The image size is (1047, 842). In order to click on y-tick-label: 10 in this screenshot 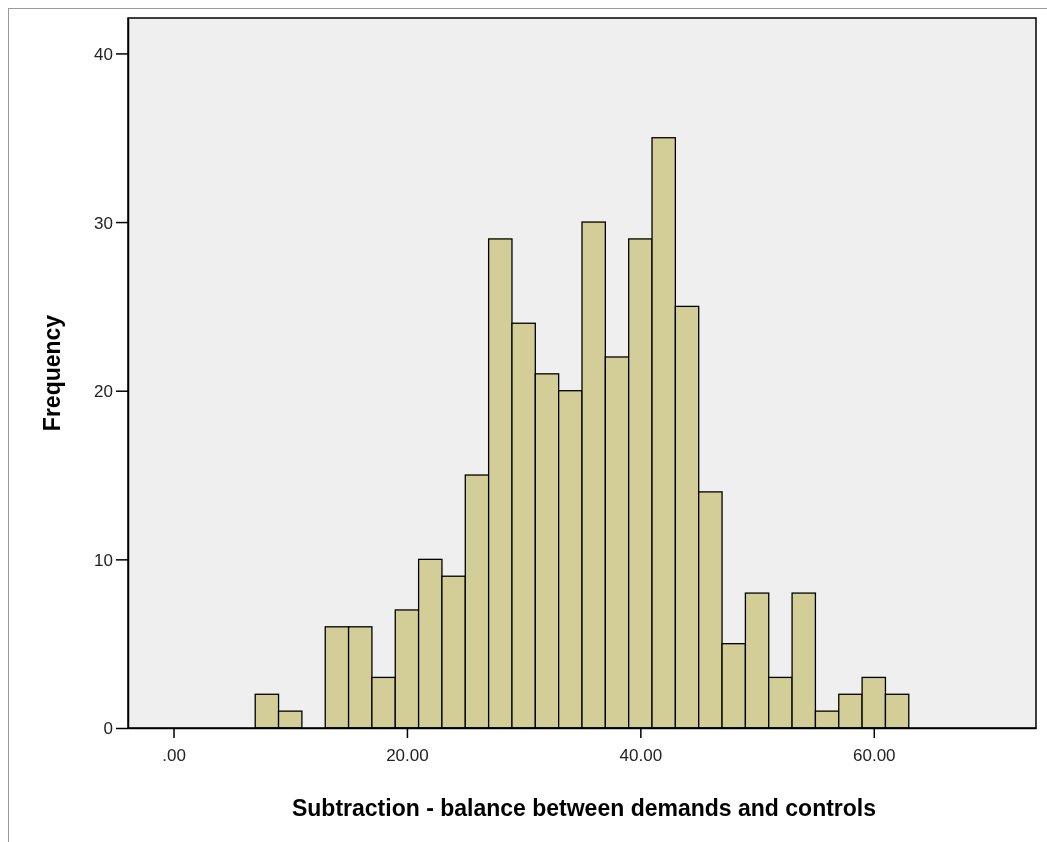, I will do `click(103, 560)`.